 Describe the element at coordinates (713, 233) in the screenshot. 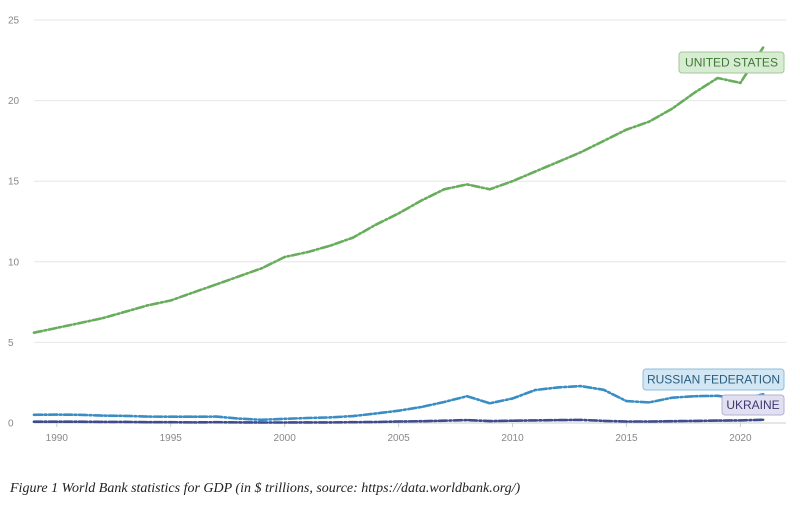

I see `series-labels: UNITED STATES RUSSIAN FEDERATION UKRAINE` at that location.